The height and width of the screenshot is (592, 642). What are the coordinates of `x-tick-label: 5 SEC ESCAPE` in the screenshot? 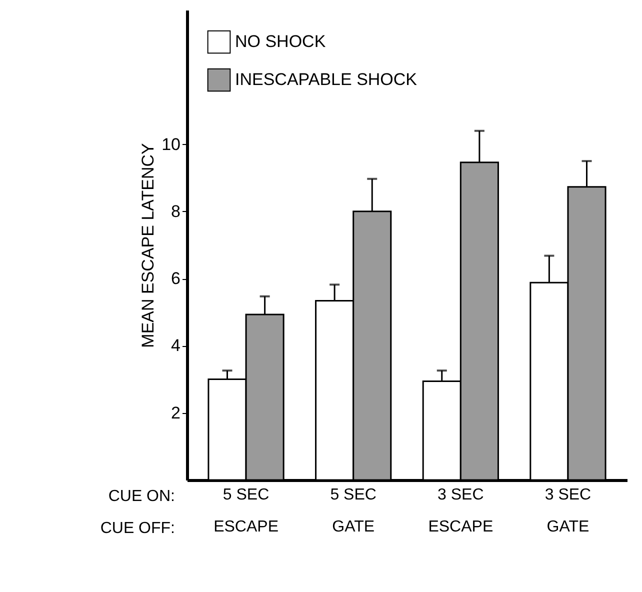 It's located at (246, 511).